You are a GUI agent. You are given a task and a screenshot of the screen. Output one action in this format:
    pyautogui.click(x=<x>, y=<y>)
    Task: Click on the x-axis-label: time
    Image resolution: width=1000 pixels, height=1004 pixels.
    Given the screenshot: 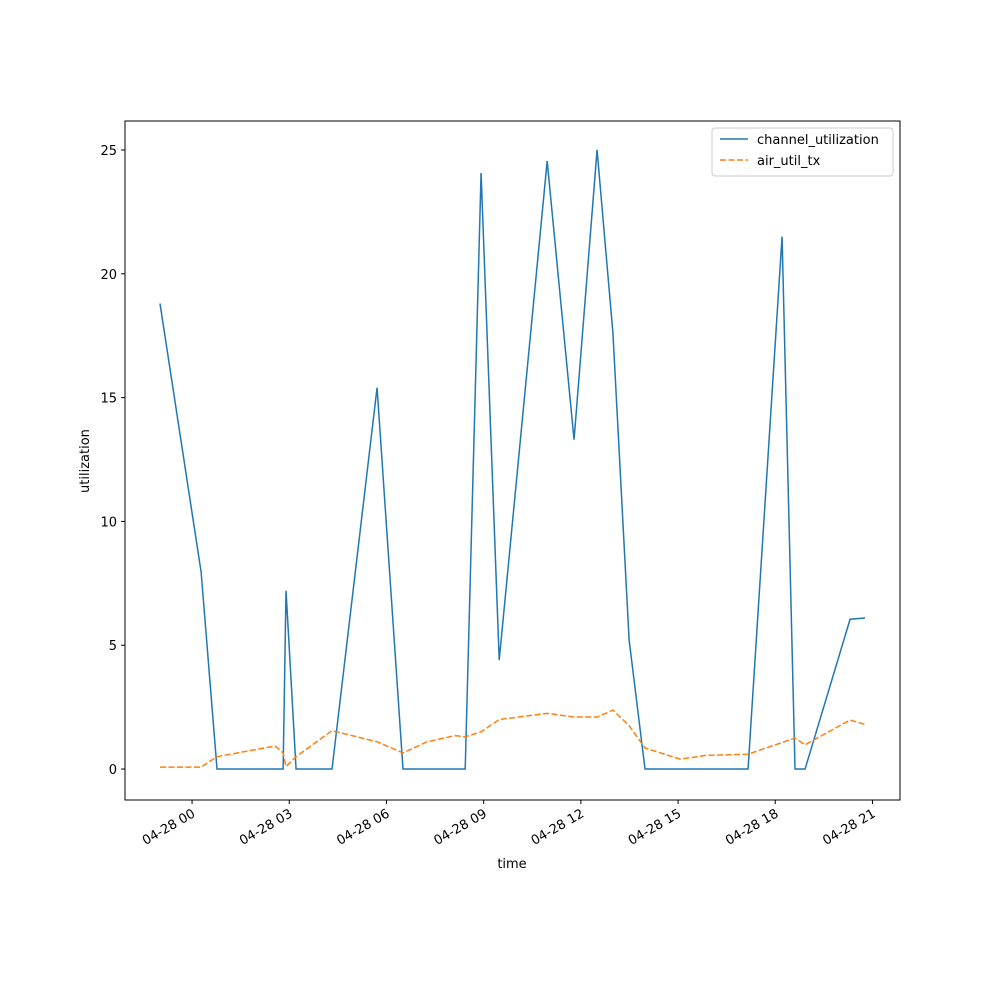 What is the action you would take?
    pyautogui.click(x=511, y=864)
    